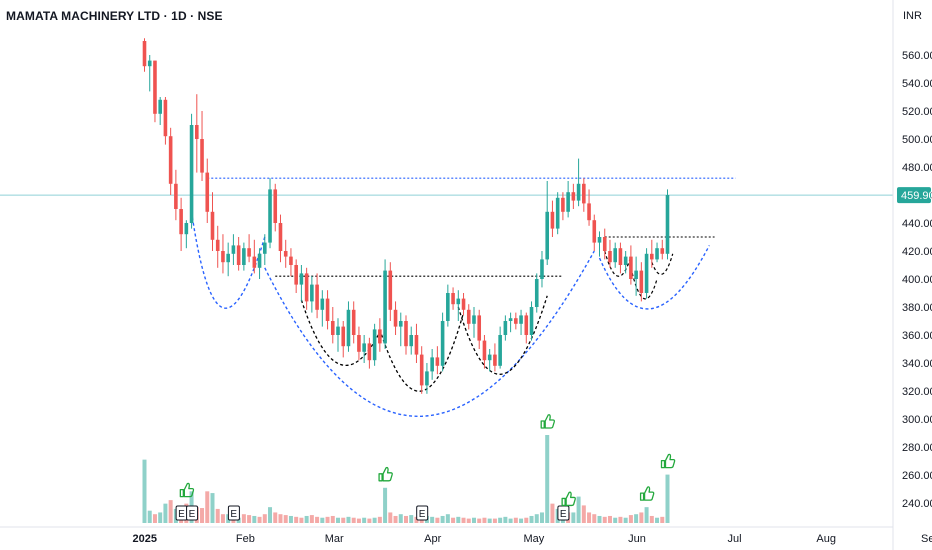 The image size is (932, 550). I want to click on y-tick-label: 540.00, so click(917, 84).